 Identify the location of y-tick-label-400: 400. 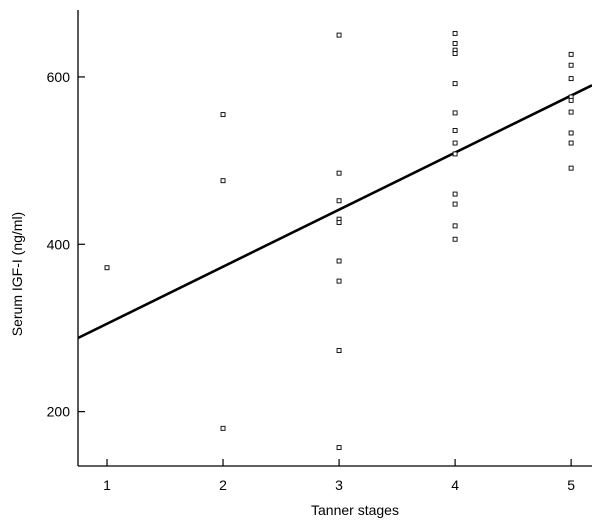
(59, 244).